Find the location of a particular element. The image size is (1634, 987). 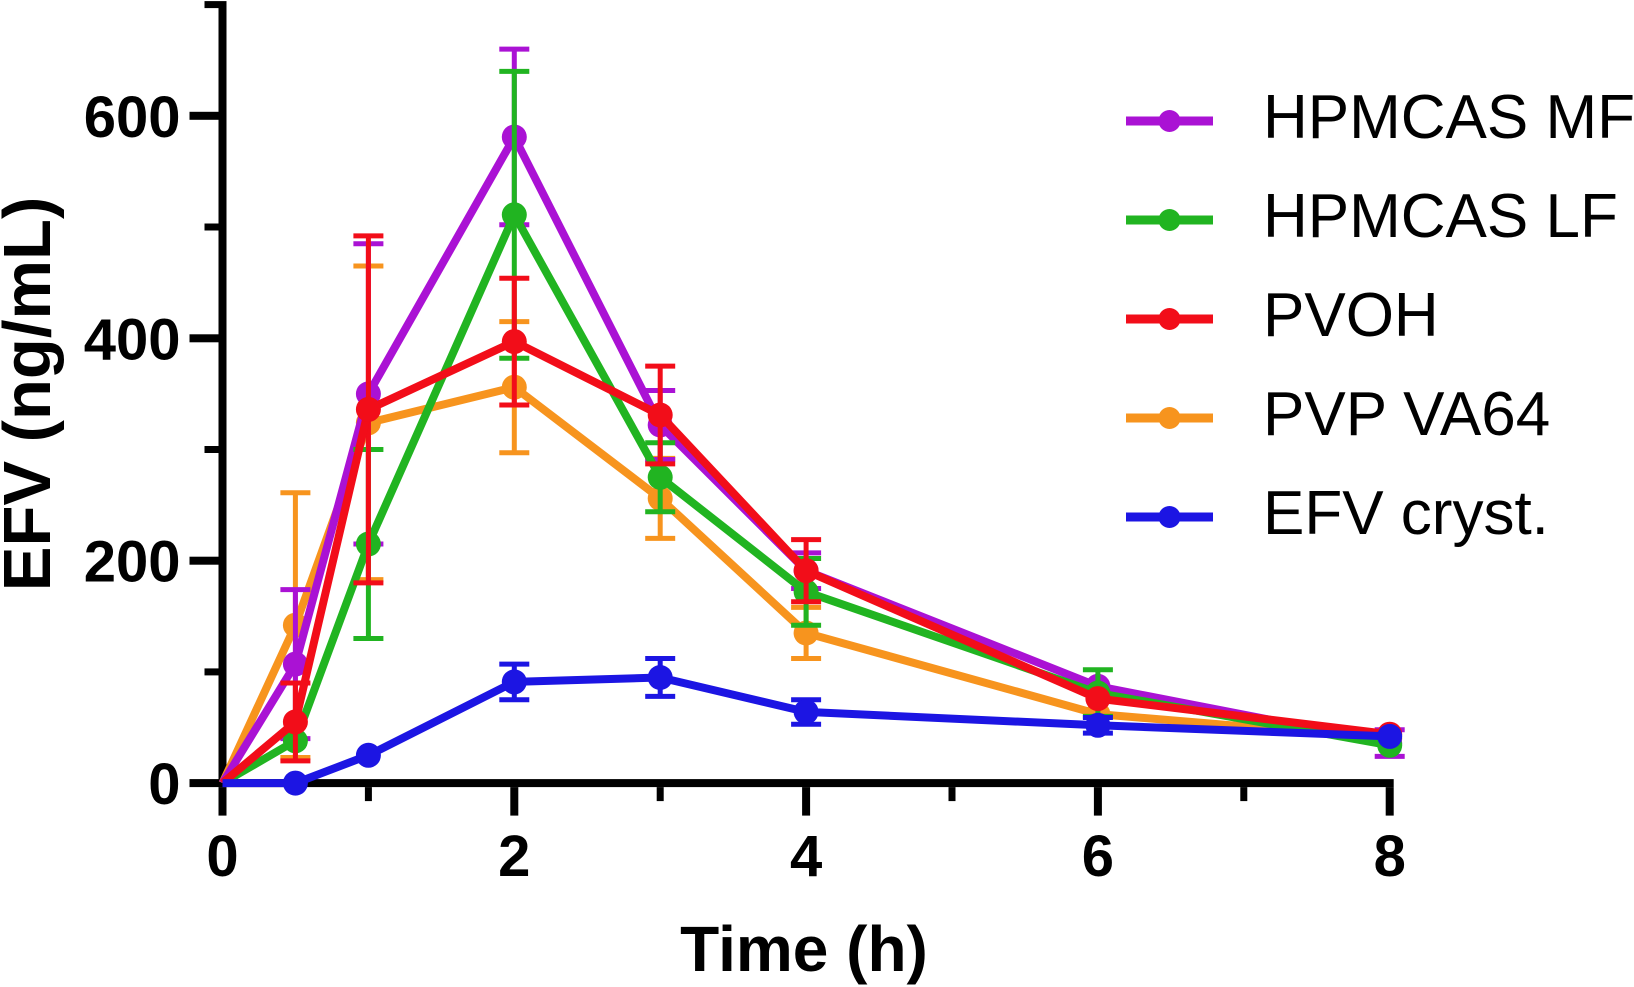

svg-text: 6 is located at coordinates (1098, 856).